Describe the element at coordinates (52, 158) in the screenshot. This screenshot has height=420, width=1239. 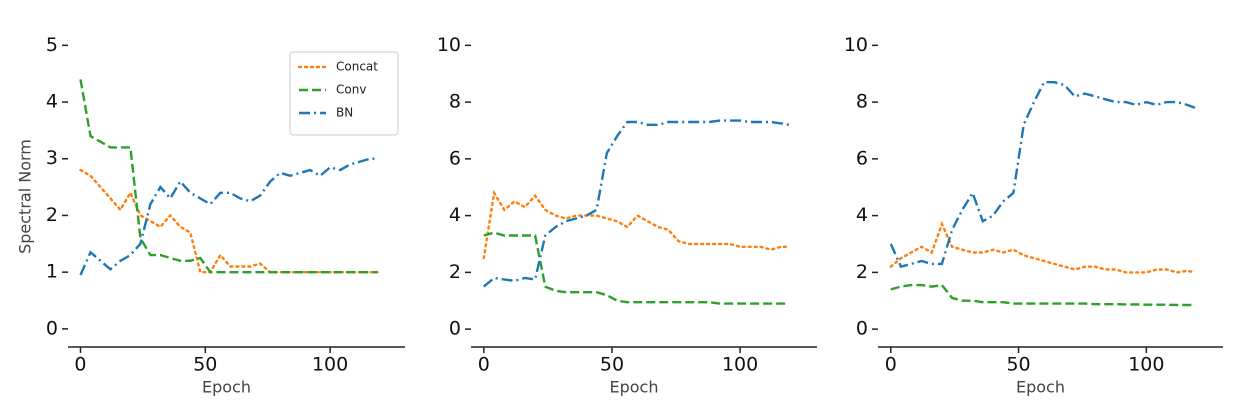
I see `y-tick-label: 3` at that location.